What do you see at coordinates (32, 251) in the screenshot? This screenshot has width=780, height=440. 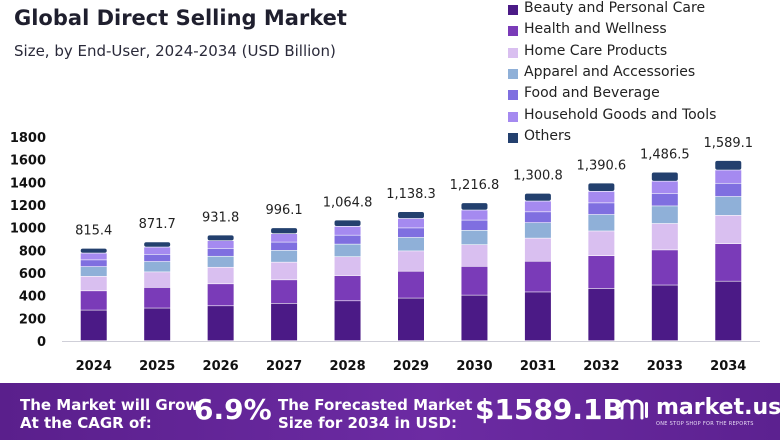 I see `y-tick-label: 800` at bounding box center [32, 251].